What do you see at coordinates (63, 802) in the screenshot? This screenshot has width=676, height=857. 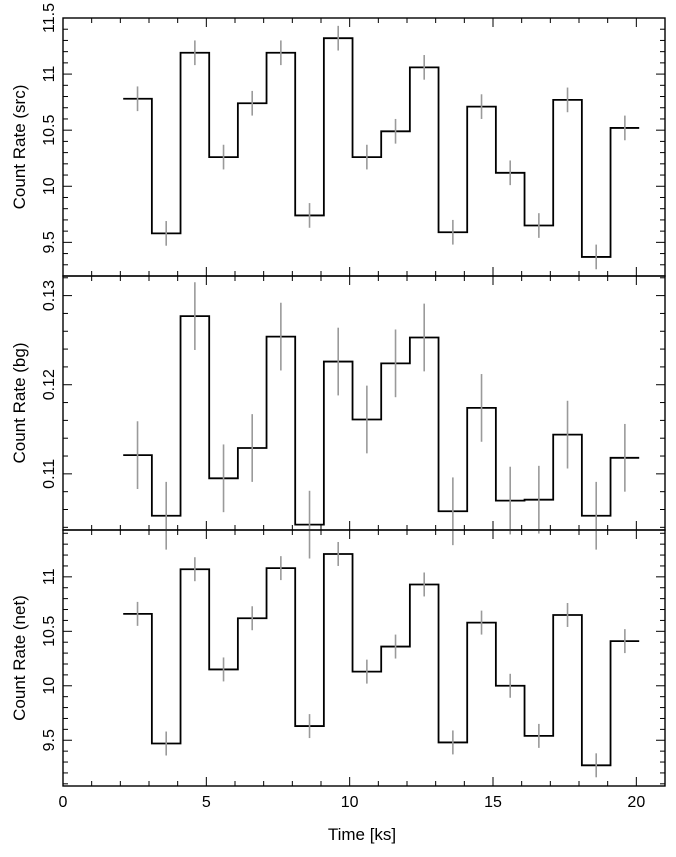 I see `x-tick-label: 0` at bounding box center [63, 802].